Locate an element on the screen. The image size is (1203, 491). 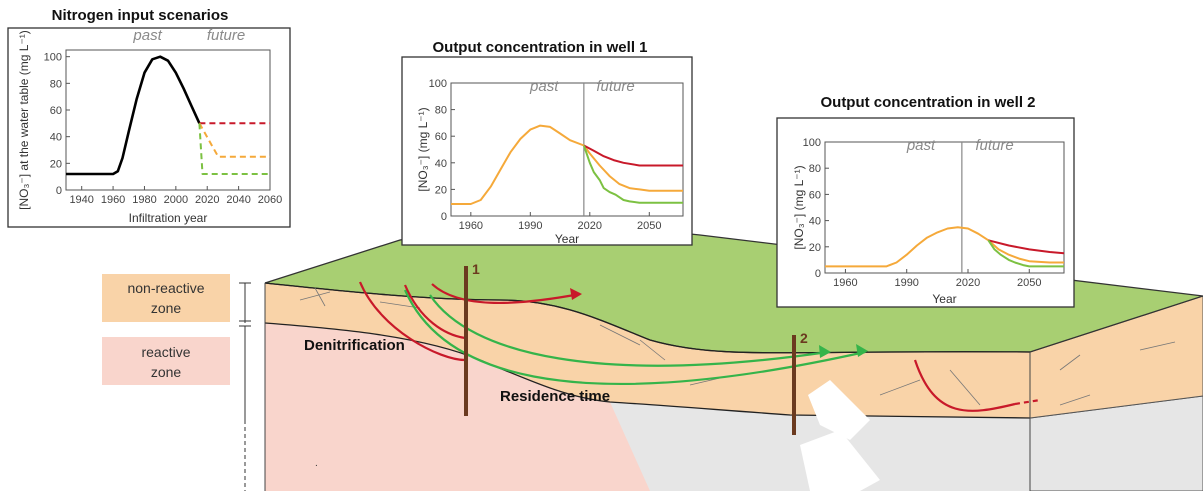
input-plot-area is located at coordinates (168, 120).